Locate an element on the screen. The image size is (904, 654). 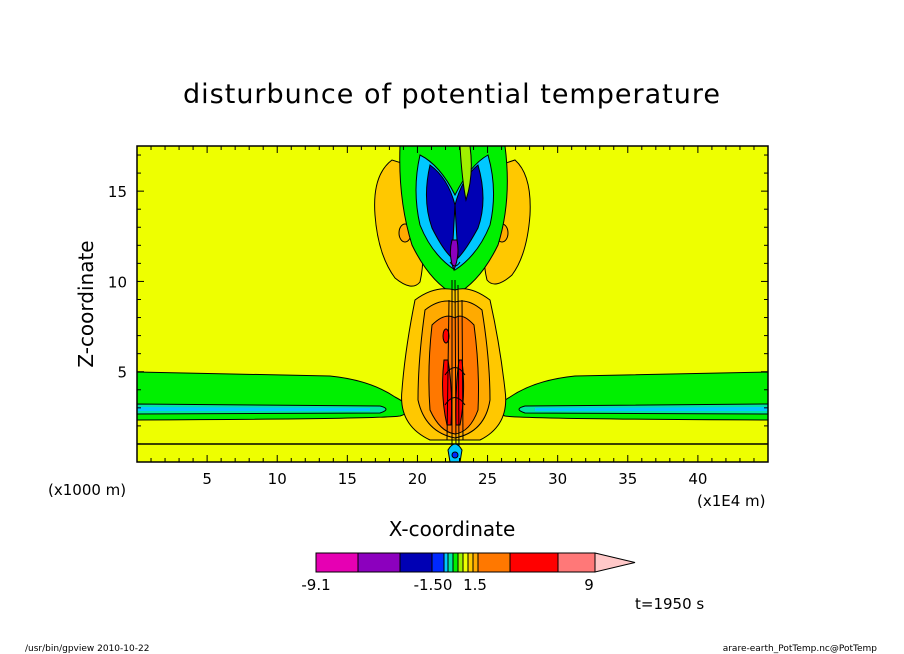
y-tick-label: 15 is located at coordinates (117, 192).